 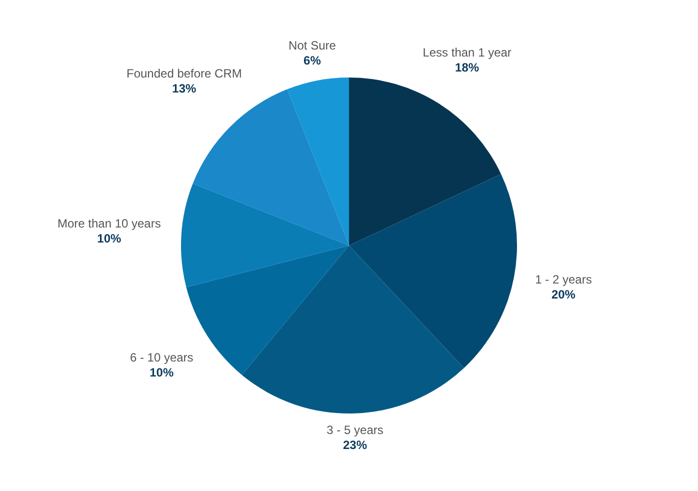 I want to click on slice-label: 3 - 5 years, so click(x=355, y=429).